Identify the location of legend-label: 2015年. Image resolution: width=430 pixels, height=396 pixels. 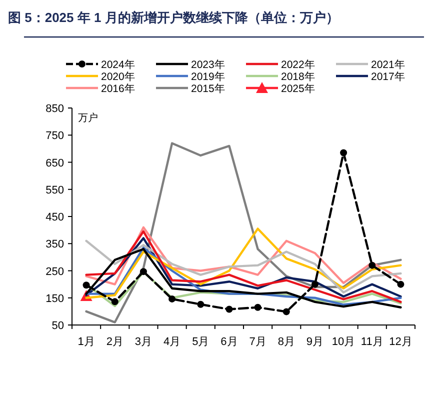
(208, 89).